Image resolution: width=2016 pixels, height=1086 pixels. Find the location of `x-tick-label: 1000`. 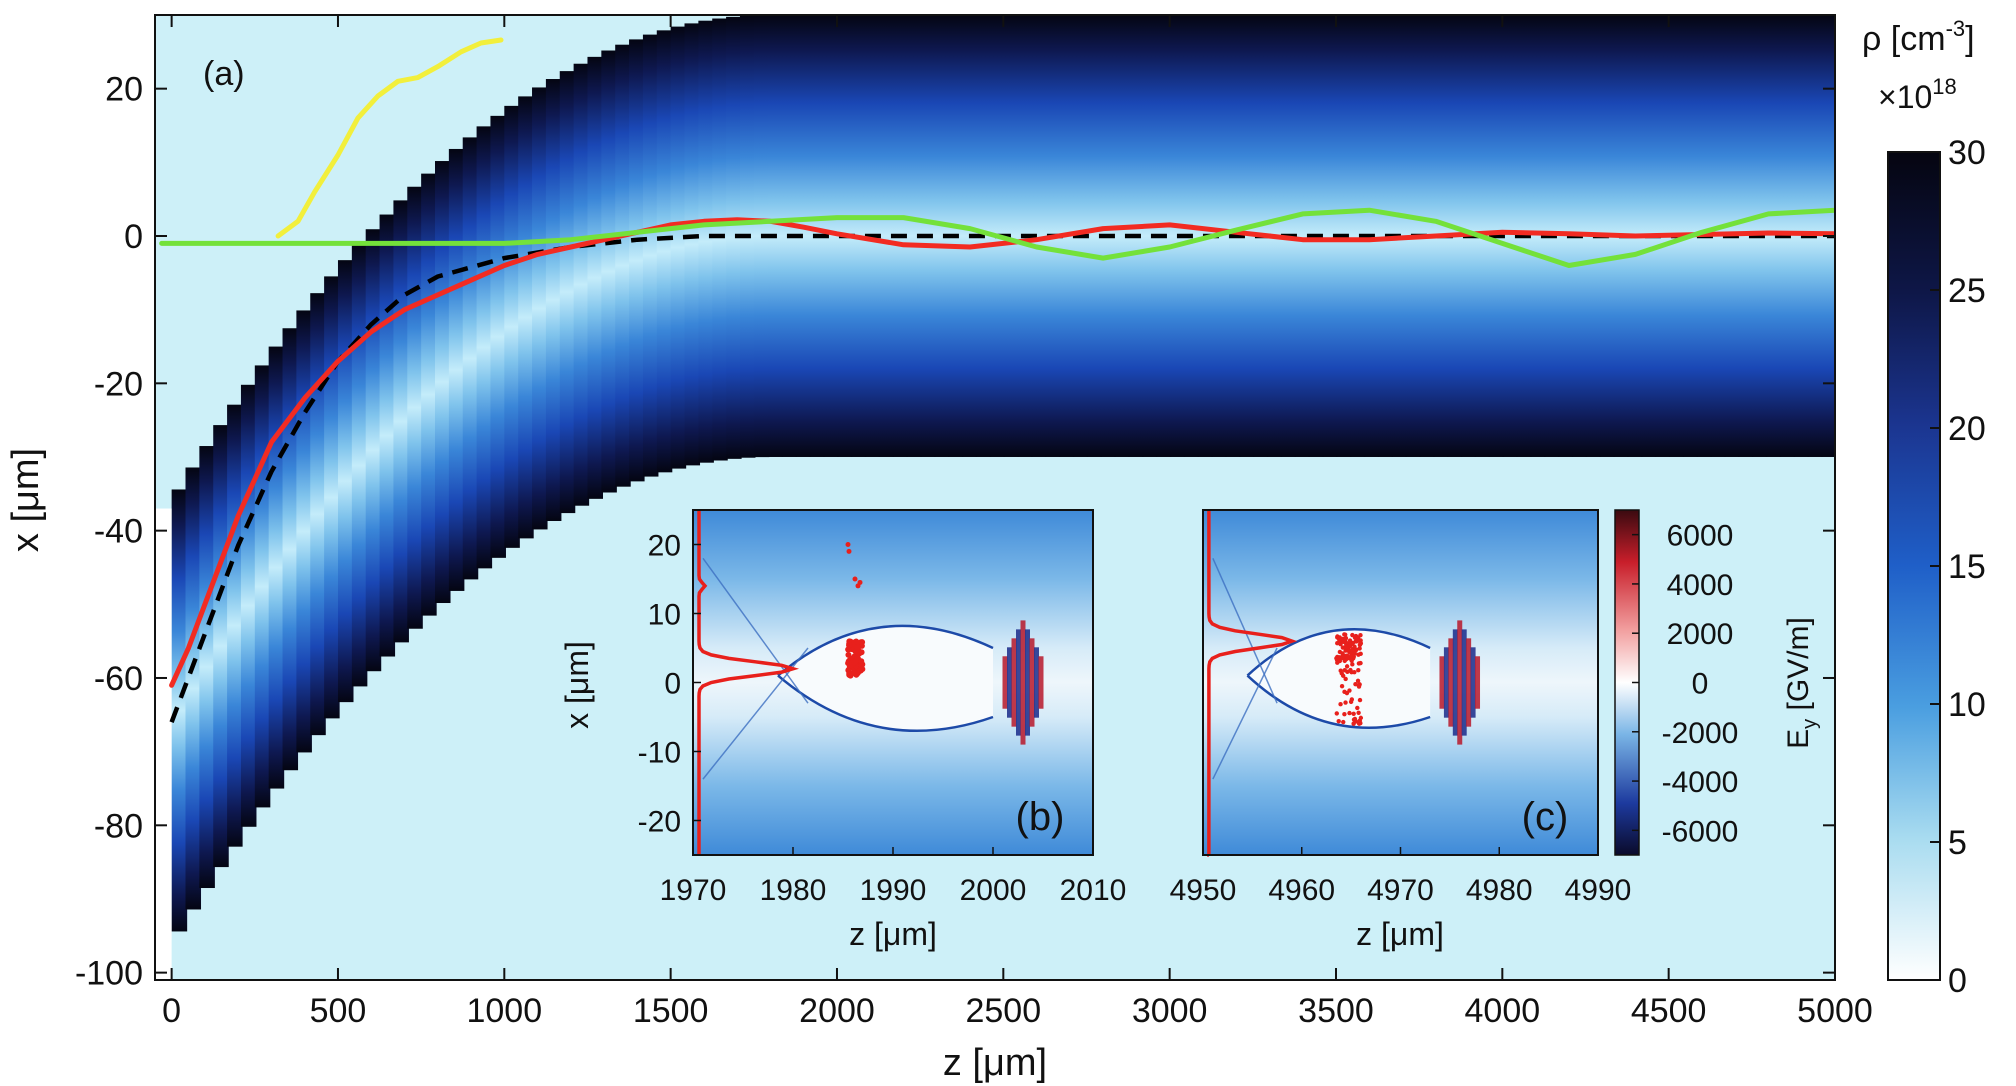

x-tick-label: 1000 is located at coordinates (504, 1011).